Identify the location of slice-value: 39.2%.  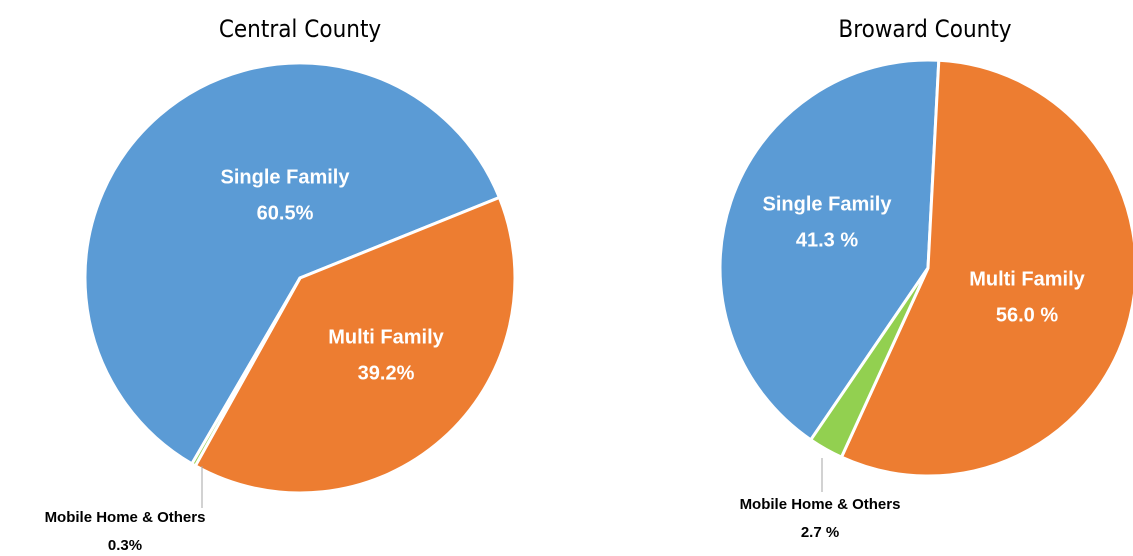
(386, 373).